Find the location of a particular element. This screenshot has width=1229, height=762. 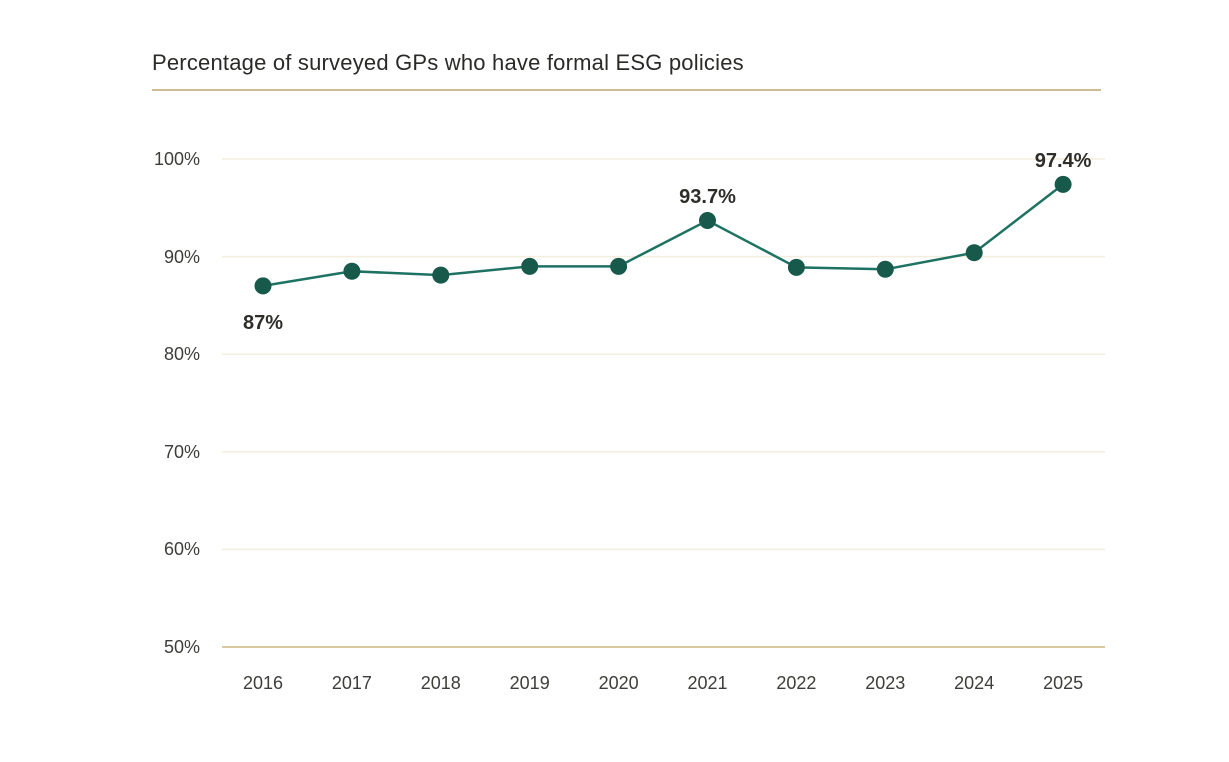

data-point-2020 is located at coordinates (619, 266).